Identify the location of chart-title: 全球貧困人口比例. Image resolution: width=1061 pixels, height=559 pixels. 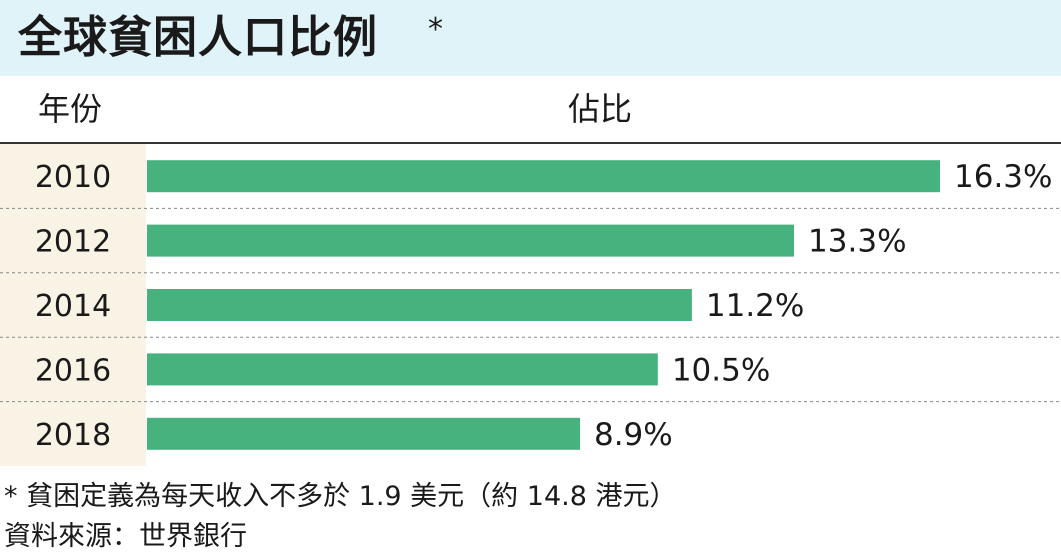
(198, 37).